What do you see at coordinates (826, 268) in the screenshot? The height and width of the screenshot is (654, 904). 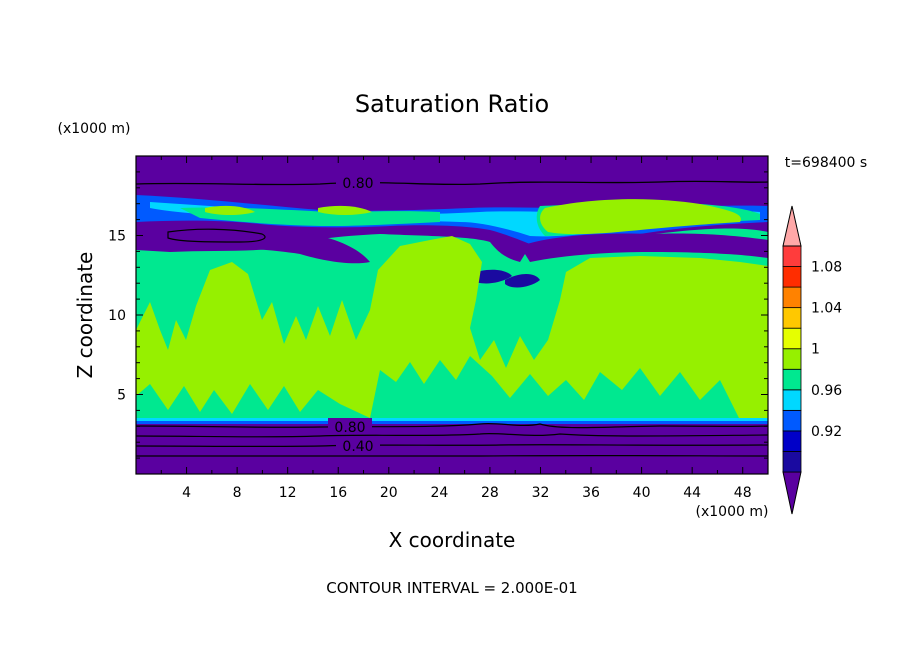 I see `colorbar-tick-label: 1.08` at bounding box center [826, 268].